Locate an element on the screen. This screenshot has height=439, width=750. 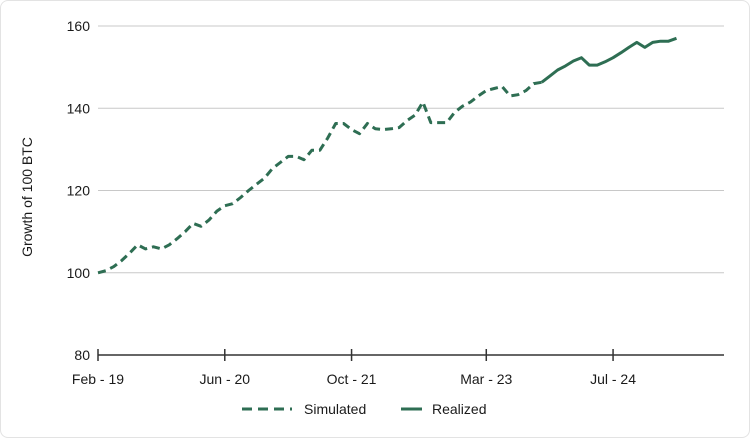
x-axis-tick-labels: Feb - 19 Jun - 20 Oct - 21 Mar - 23 Jul - 24 is located at coordinates (354, 379).